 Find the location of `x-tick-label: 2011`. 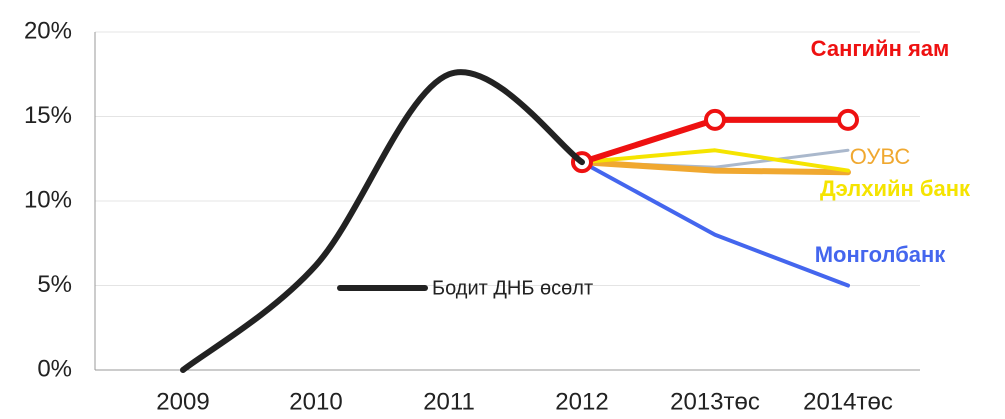

x-tick-label: 2011 is located at coordinates (449, 401).